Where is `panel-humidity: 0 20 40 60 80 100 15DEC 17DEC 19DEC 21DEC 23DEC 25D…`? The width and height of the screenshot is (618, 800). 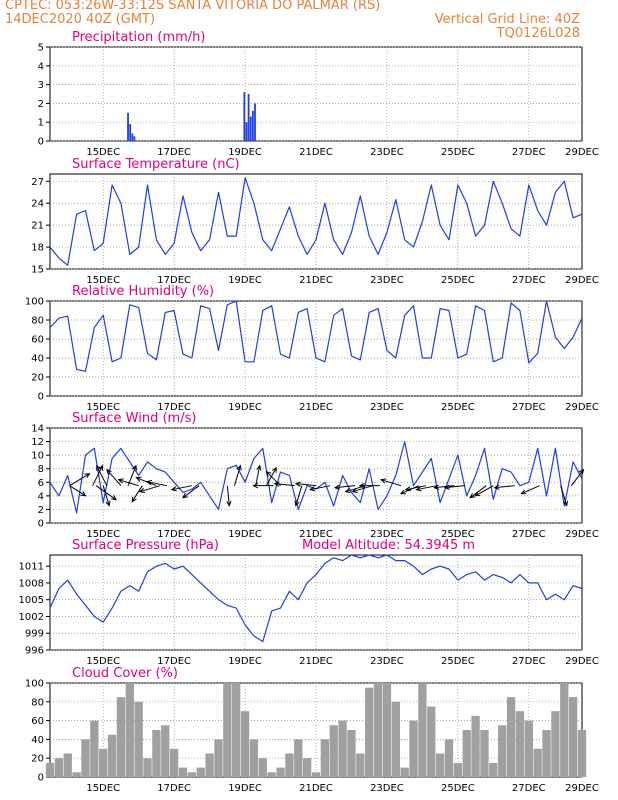 panel-humidity: 0 20 40 60 80 100 15DEC 17DEC 19DEC 21DEC 23DEC 25D… is located at coordinates (312, 348).